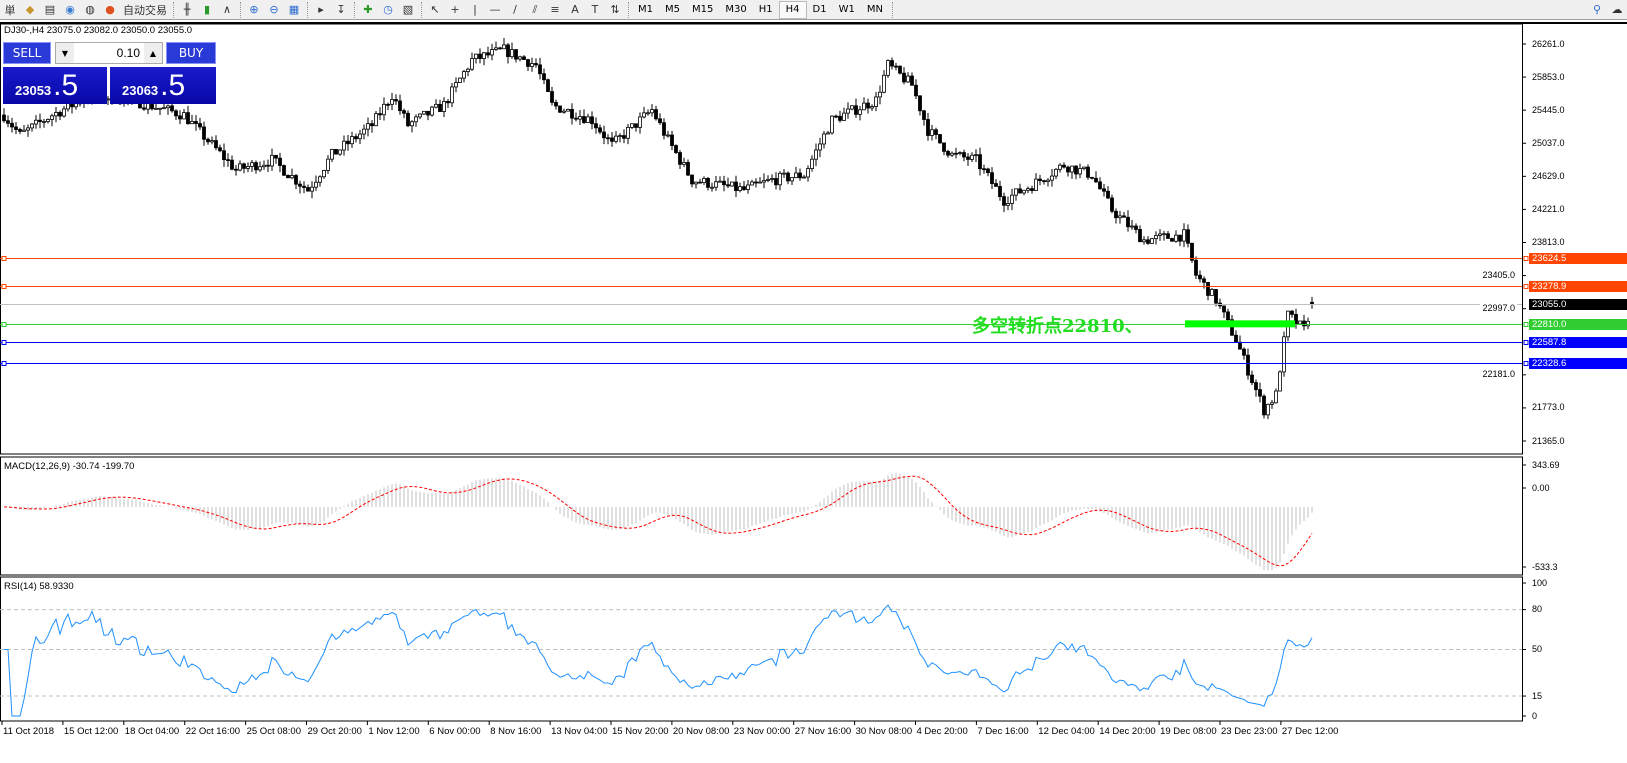  I want to click on price-axis-label: 21365.0, so click(1548, 440).